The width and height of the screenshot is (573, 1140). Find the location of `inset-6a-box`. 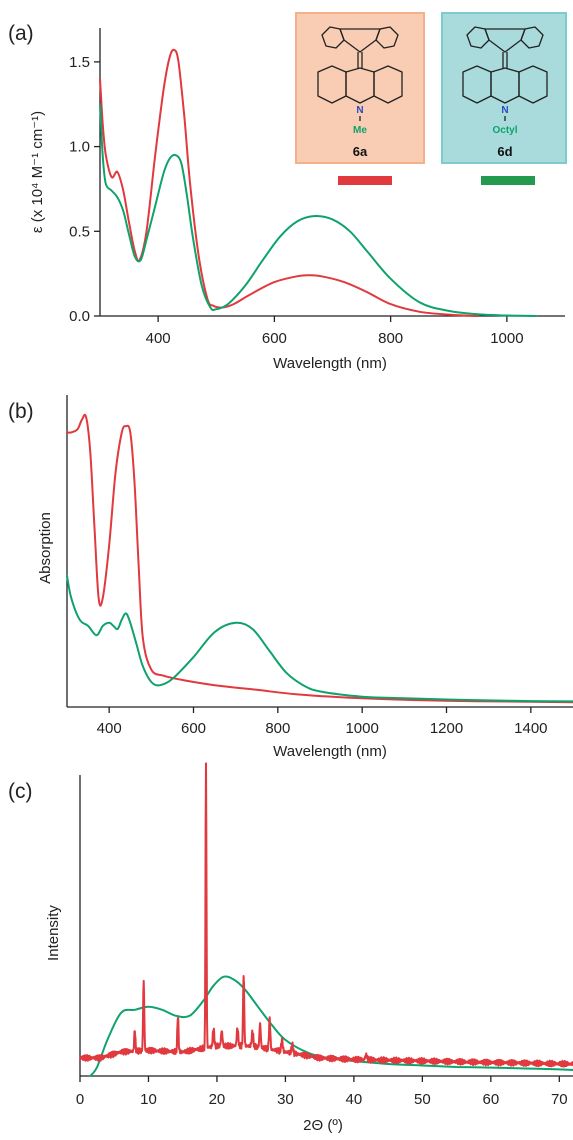

inset-6a-box is located at coordinates (360, 88).